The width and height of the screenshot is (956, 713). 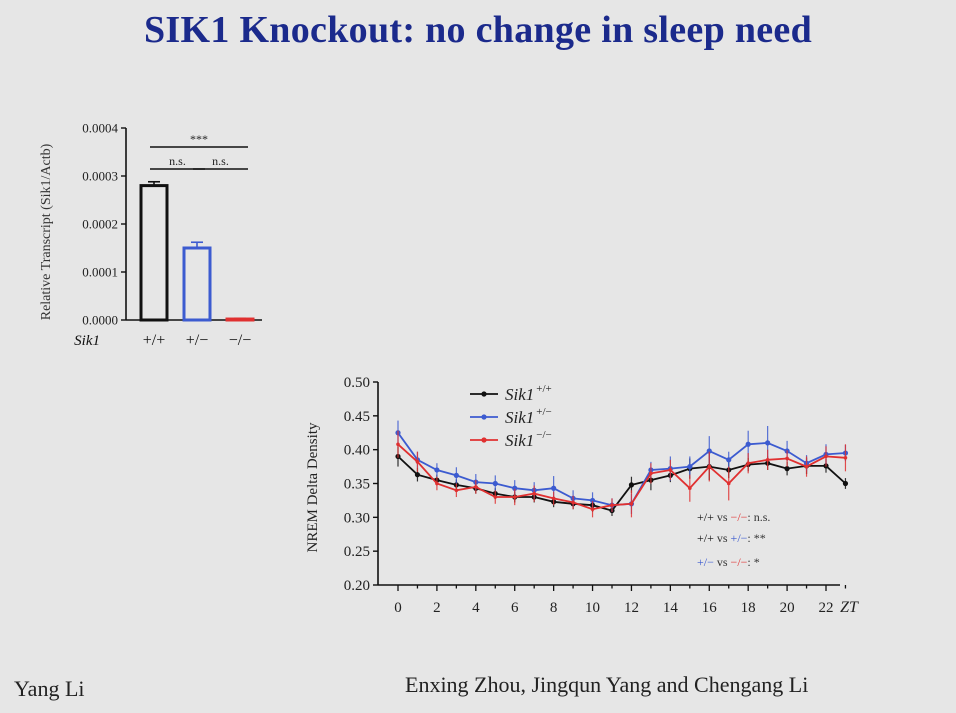 What do you see at coordinates (728, 562) in the screenshot?
I see `stat-annotation: +/− vs −/−: *` at bounding box center [728, 562].